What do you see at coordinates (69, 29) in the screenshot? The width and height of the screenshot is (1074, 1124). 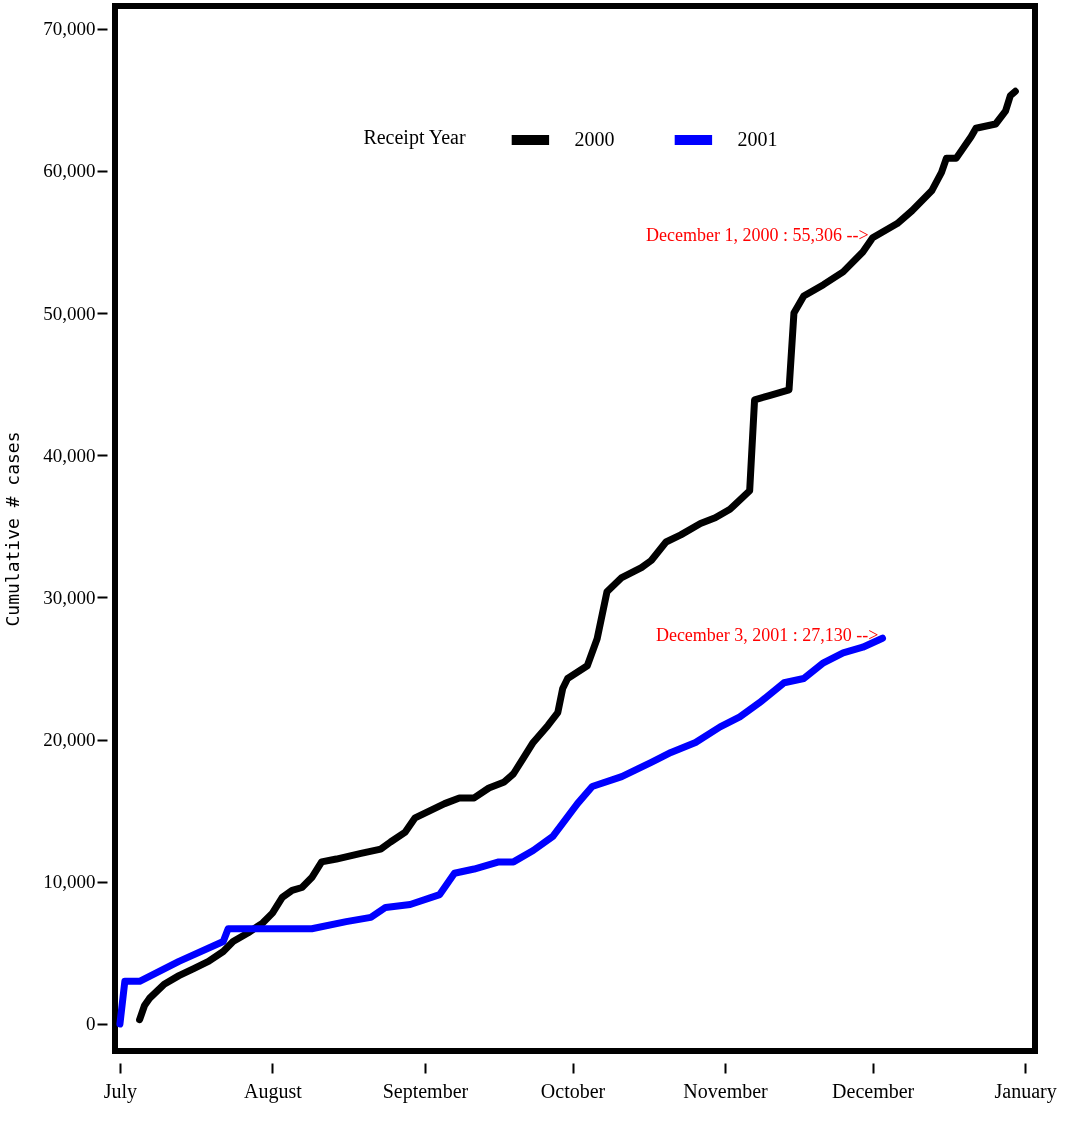 I see `y-tick-label: 70,000` at bounding box center [69, 29].